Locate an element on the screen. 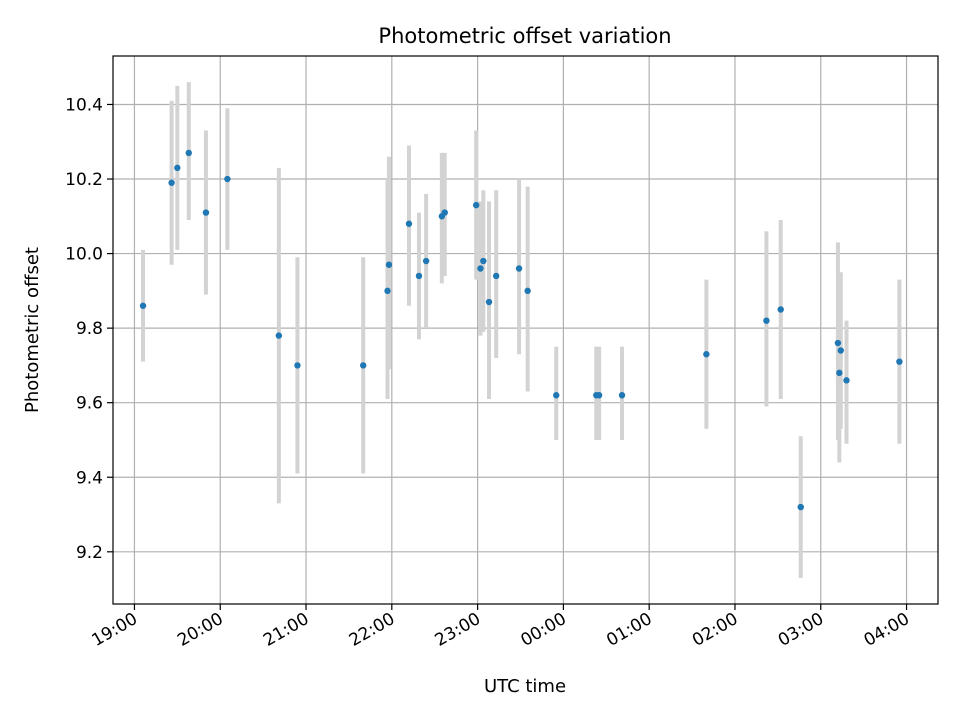  chart-title: Photometric offset variation is located at coordinates (524, 36).